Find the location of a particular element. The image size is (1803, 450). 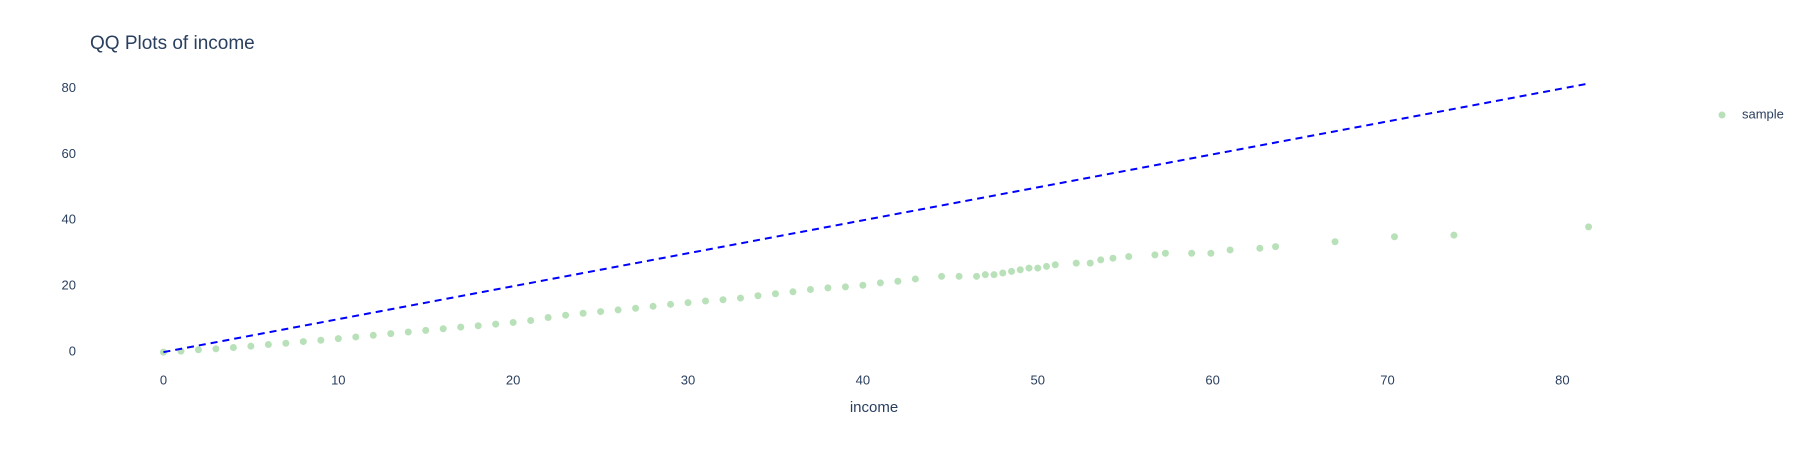

x-tick-label: 40 is located at coordinates (863, 379).